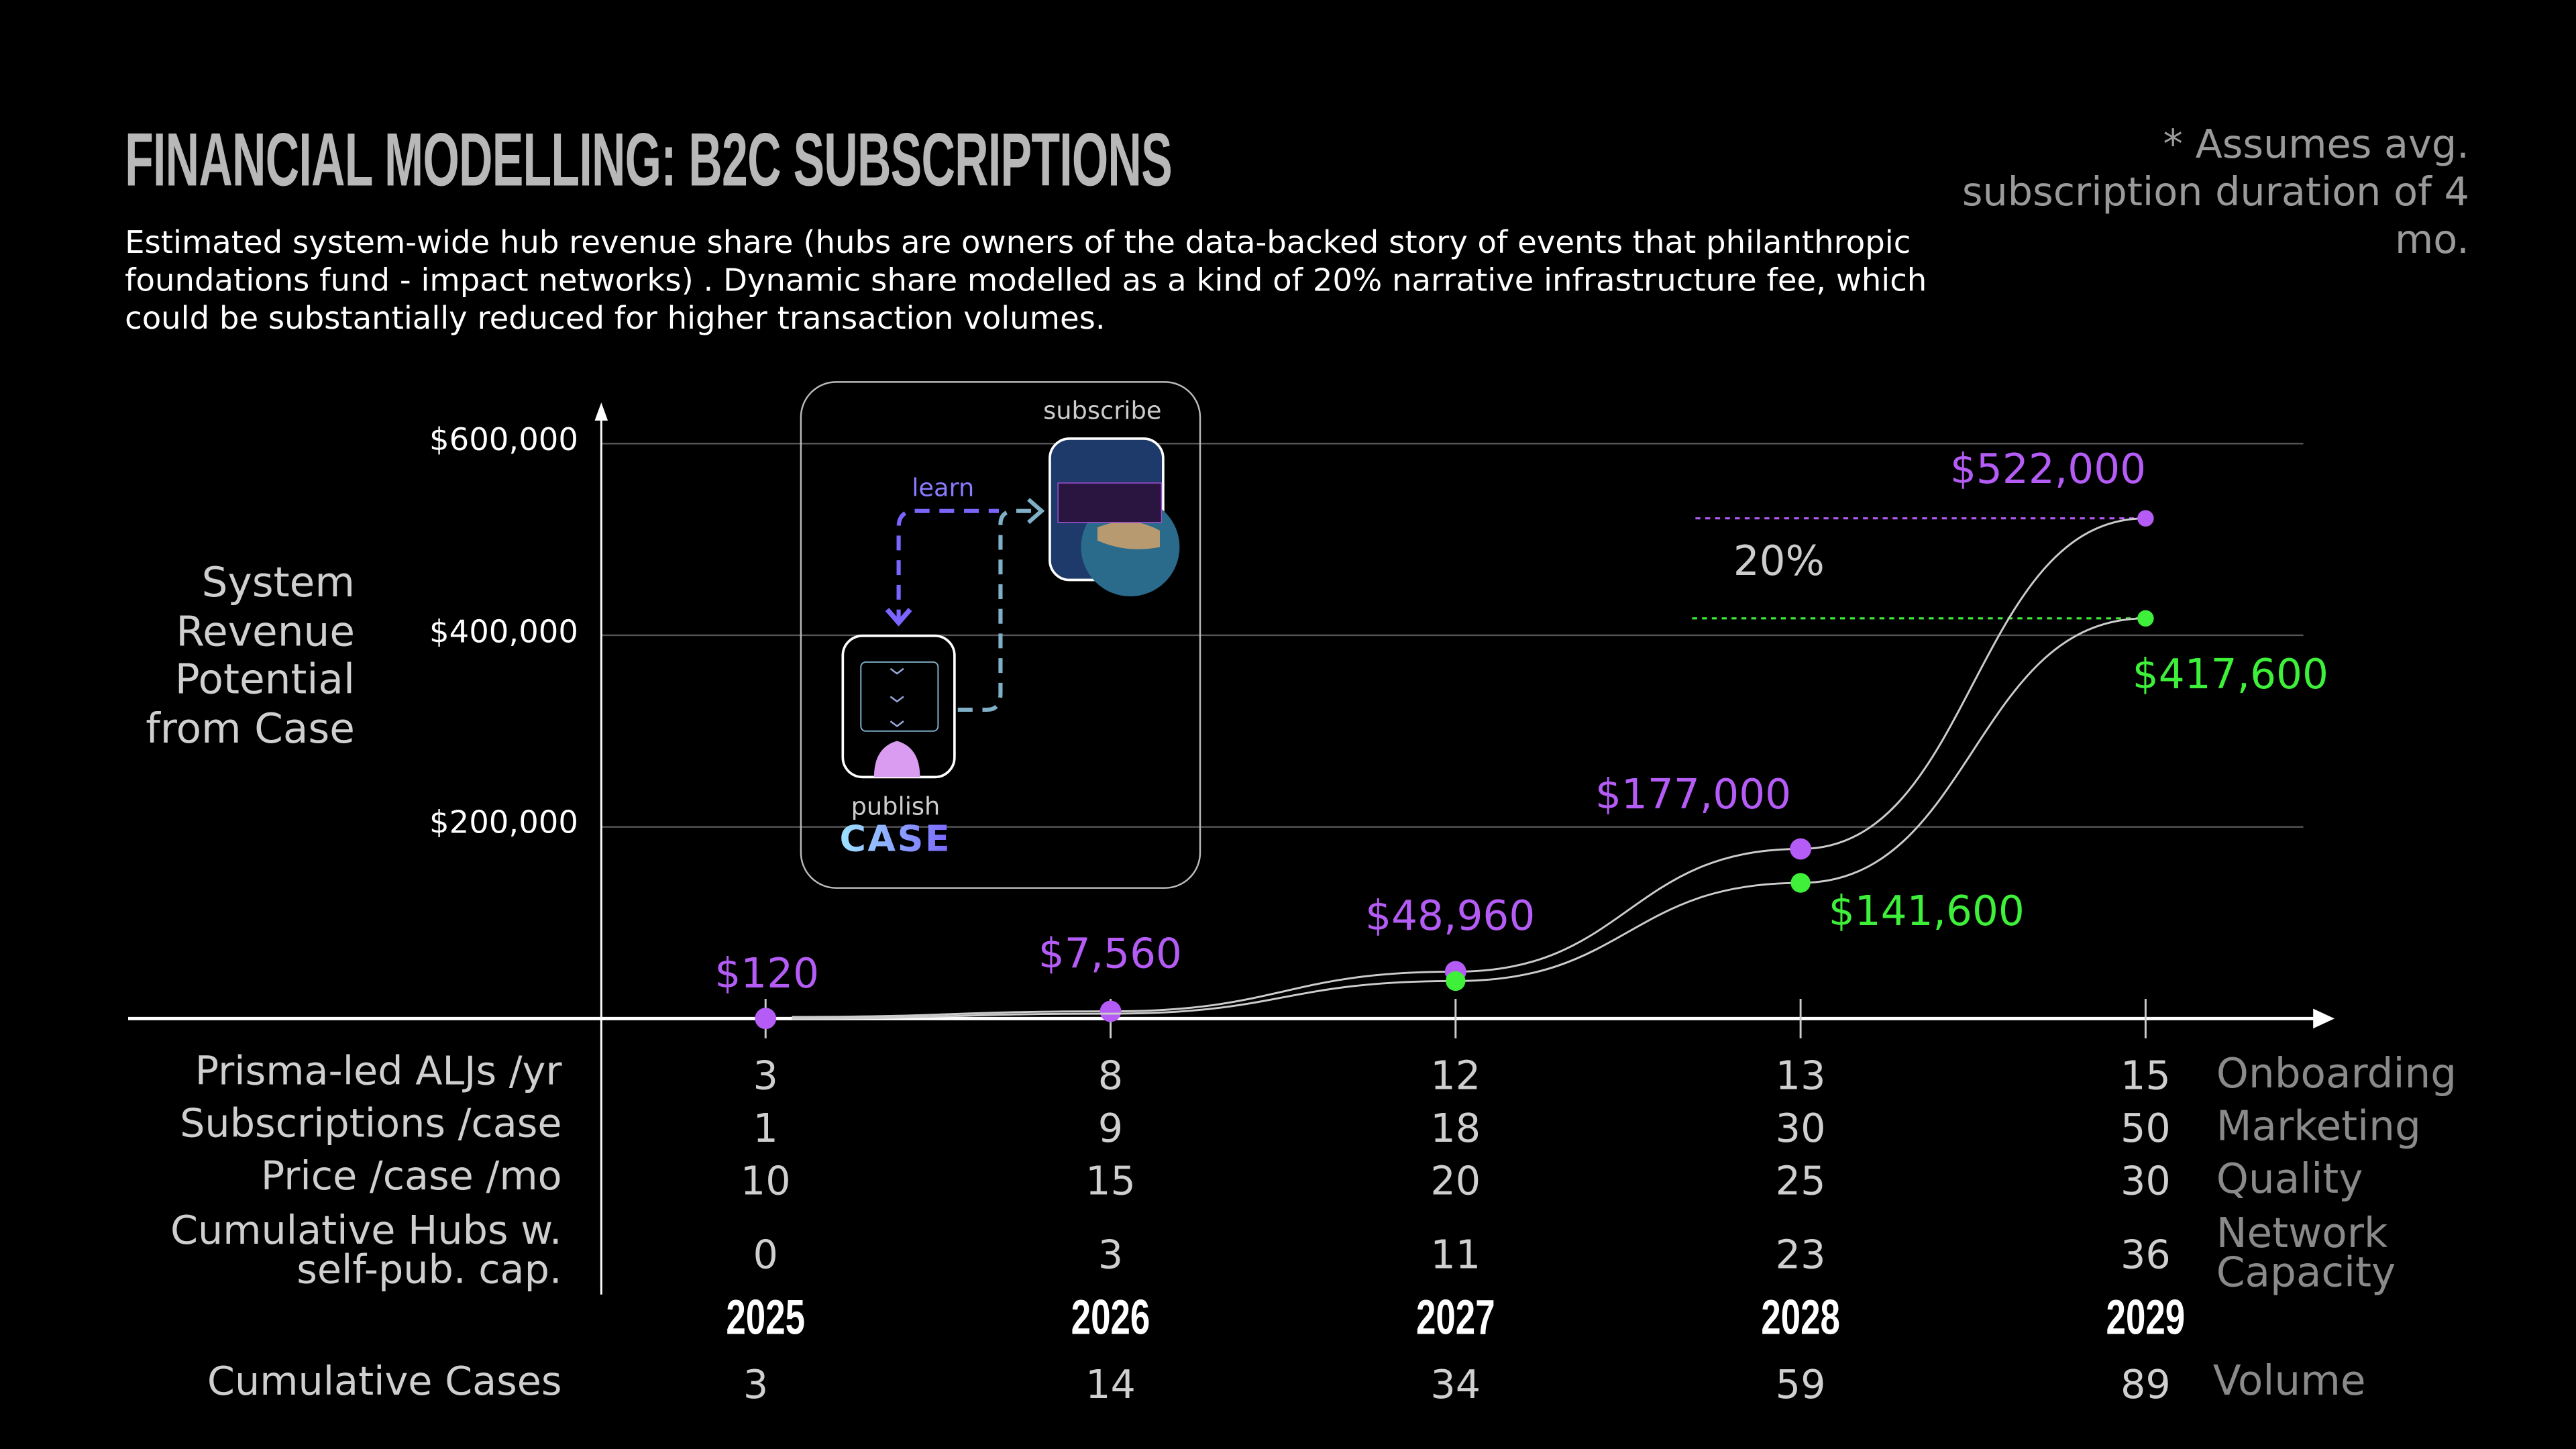  What do you see at coordinates (2146, 1318) in the screenshot?
I see `year-label: 2029` at bounding box center [2146, 1318].